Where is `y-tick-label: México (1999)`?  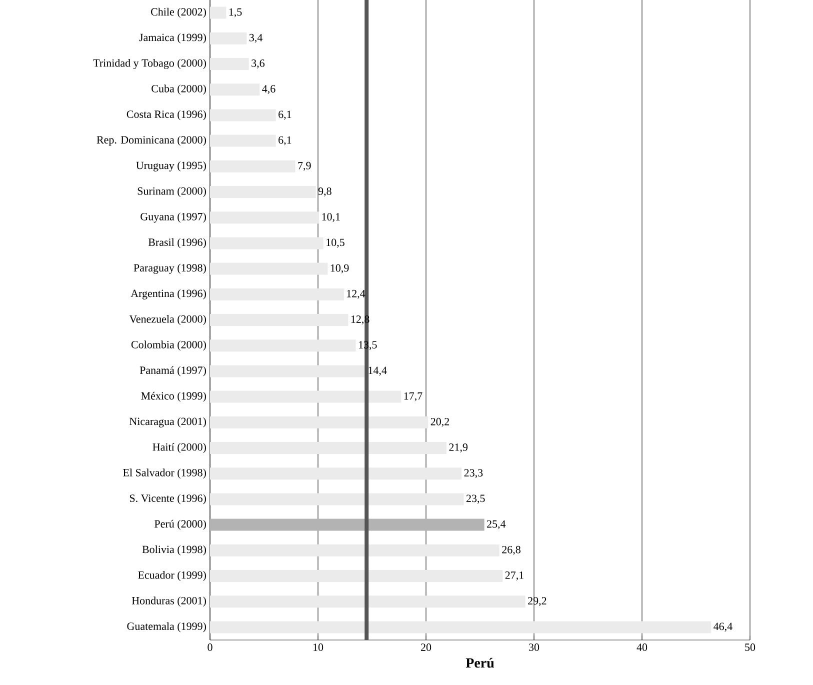
y-tick-label: México (1999) is located at coordinates (173, 397).